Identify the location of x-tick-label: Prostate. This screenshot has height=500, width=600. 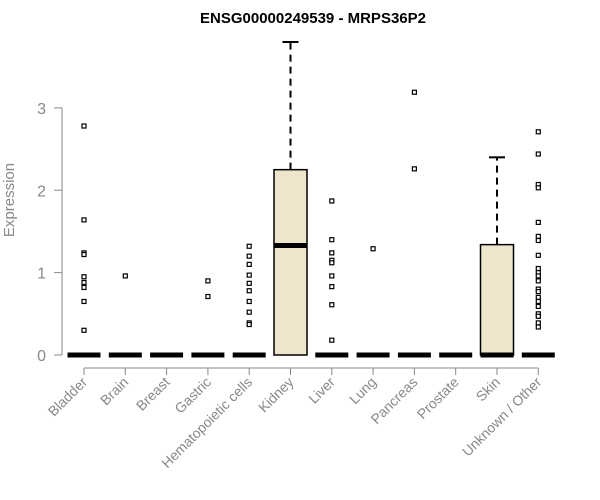
(438, 398).